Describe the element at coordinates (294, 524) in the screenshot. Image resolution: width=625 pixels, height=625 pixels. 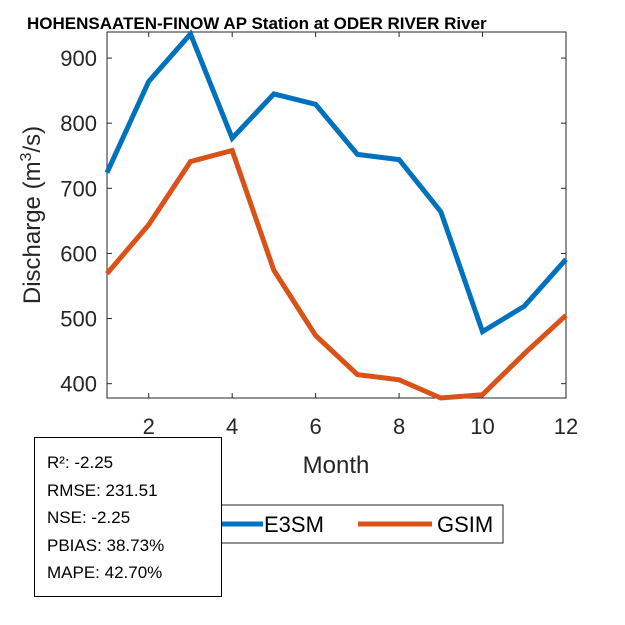
I see `legend-label-e3sm: E3SM` at that location.